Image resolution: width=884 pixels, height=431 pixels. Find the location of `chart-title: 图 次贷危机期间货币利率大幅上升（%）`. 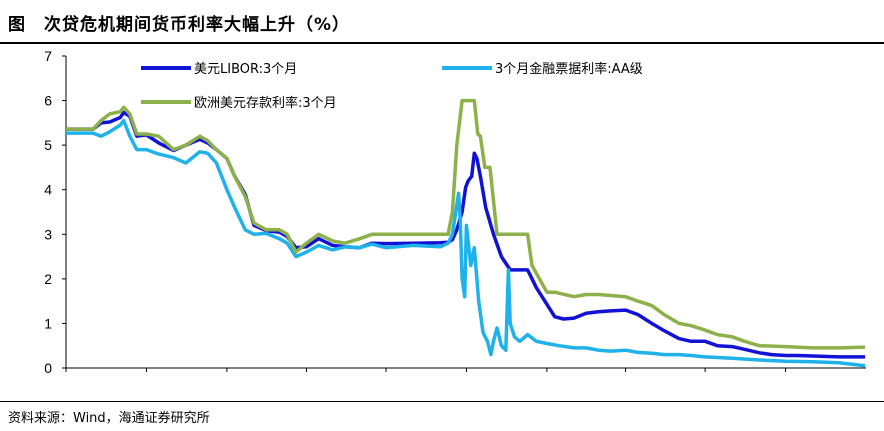

chart-title: 图 次贷危机期间货币利率大幅上升（%） is located at coordinates (179, 25).